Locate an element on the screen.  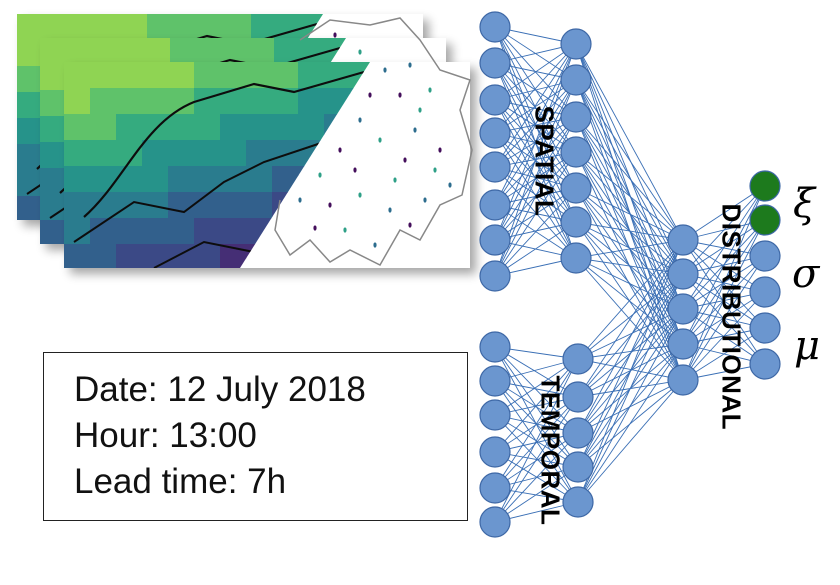
station-map is located at coordinates (373, 141).